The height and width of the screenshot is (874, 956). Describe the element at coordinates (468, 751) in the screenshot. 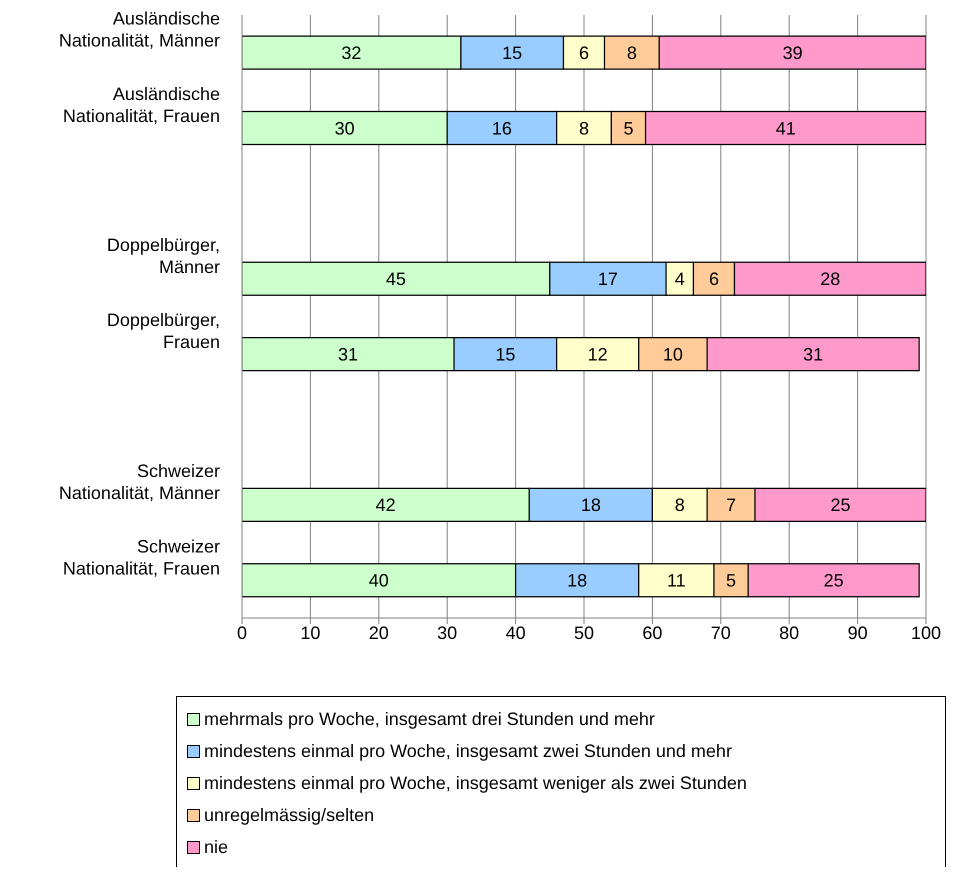

I see `legend-label: mindestens einmal pro Woche, insgesamt zwei Stunden und mehr` at that location.